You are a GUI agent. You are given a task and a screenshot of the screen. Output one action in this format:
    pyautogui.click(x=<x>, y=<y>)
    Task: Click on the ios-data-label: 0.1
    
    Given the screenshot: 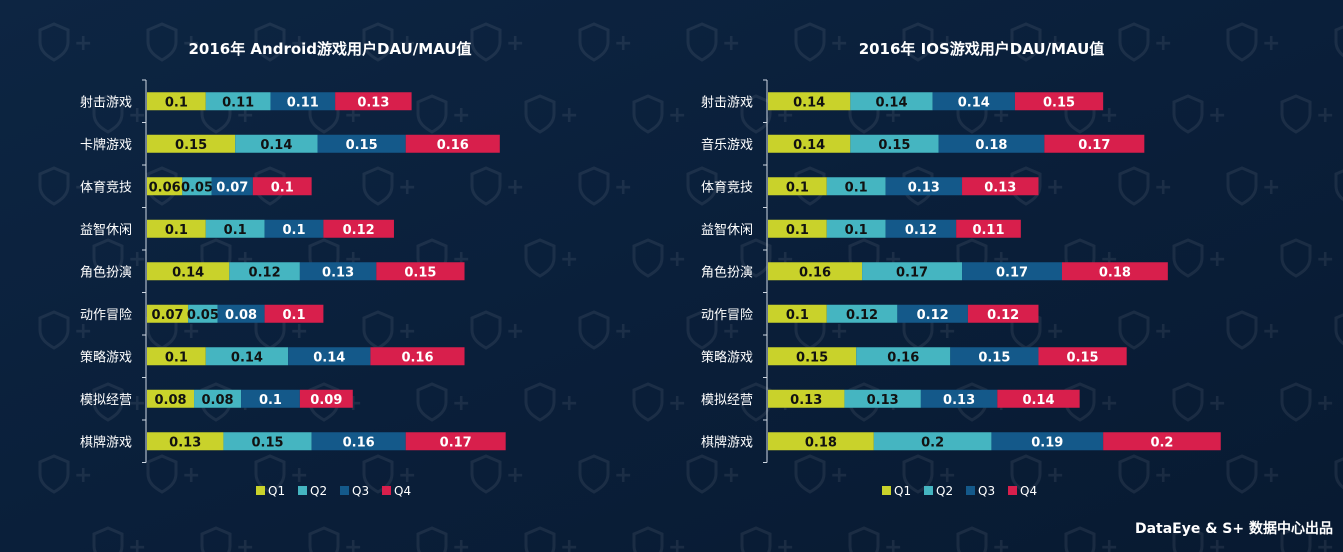 What is the action you would take?
    pyautogui.click(x=856, y=230)
    